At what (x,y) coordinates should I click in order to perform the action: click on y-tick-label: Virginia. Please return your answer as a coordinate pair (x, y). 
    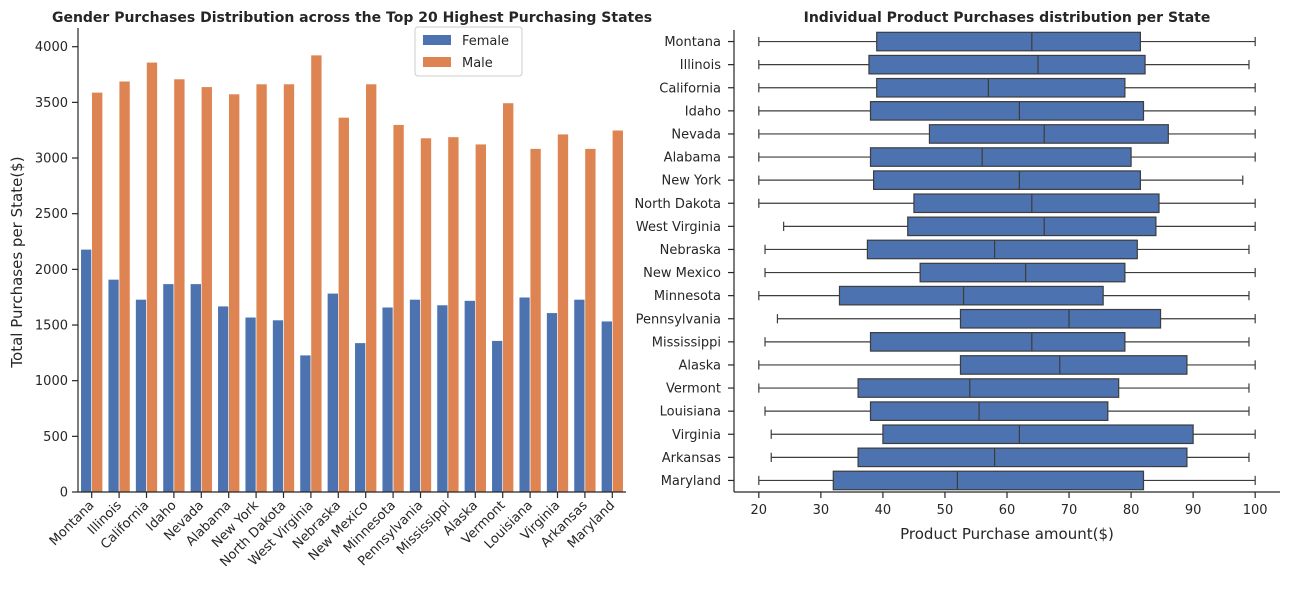
    Looking at the image, I should click on (696, 435).